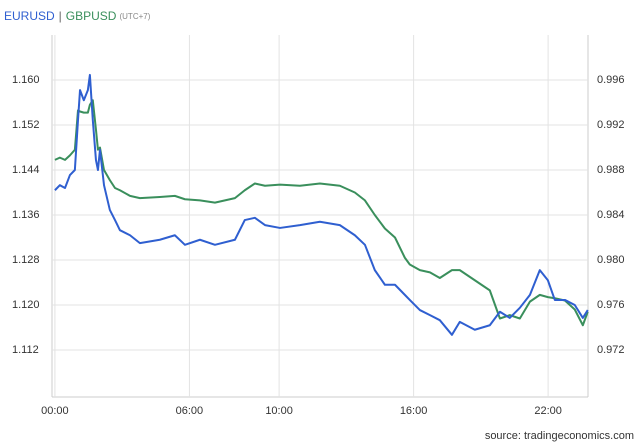  Describe the element at coordinates (29, 16) in the screenshot. I see `legend-entry: EURUSD` at that location.